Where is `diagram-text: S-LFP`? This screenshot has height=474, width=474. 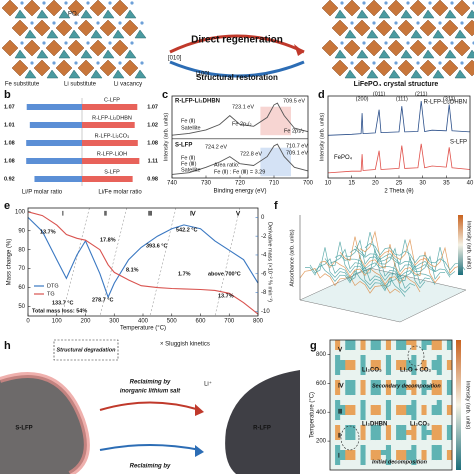 diagram-text: S-LFP is located at coordinates (23, 429).